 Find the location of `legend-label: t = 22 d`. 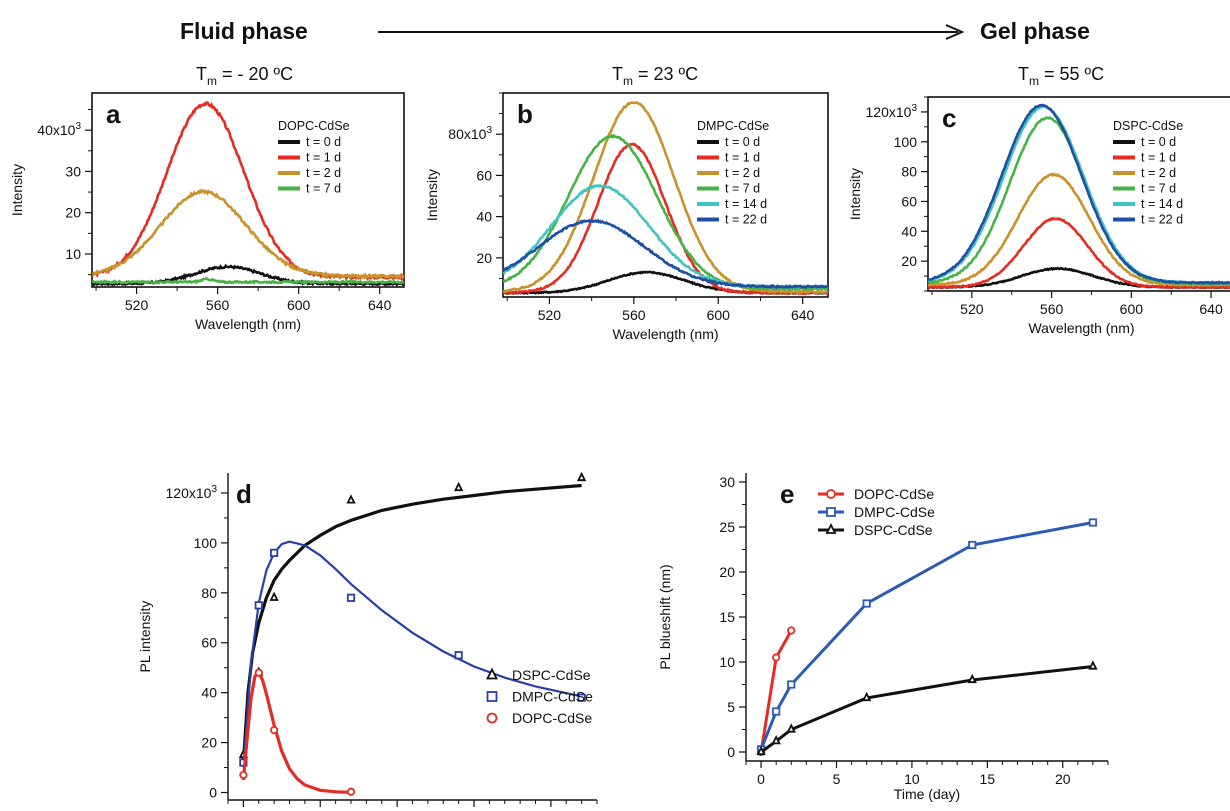

legend-label: t = 22 d is located at coordinates (746, 220).